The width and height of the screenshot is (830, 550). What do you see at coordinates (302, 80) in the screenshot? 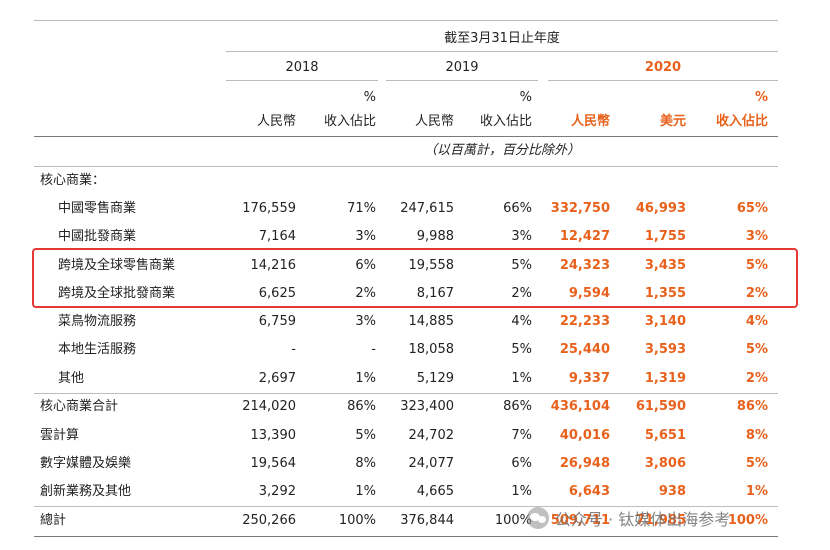
I see `year-rule-2018` at bounding box center [302, 80].